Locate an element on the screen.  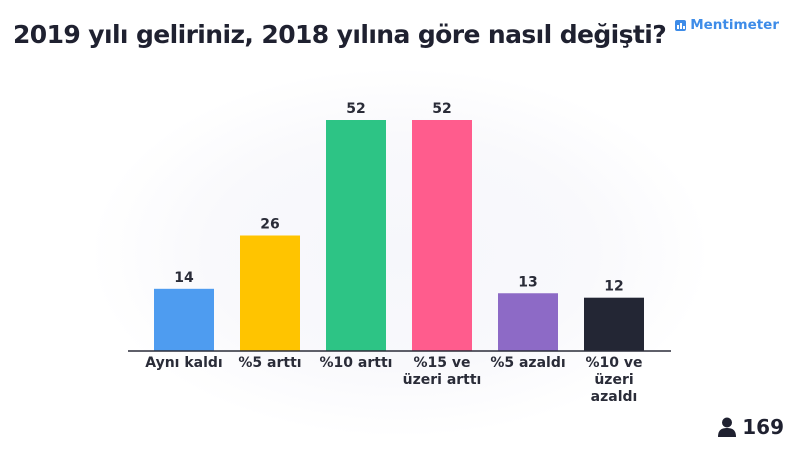
bar-value-label: 12 is located at coordinates (613, 287).